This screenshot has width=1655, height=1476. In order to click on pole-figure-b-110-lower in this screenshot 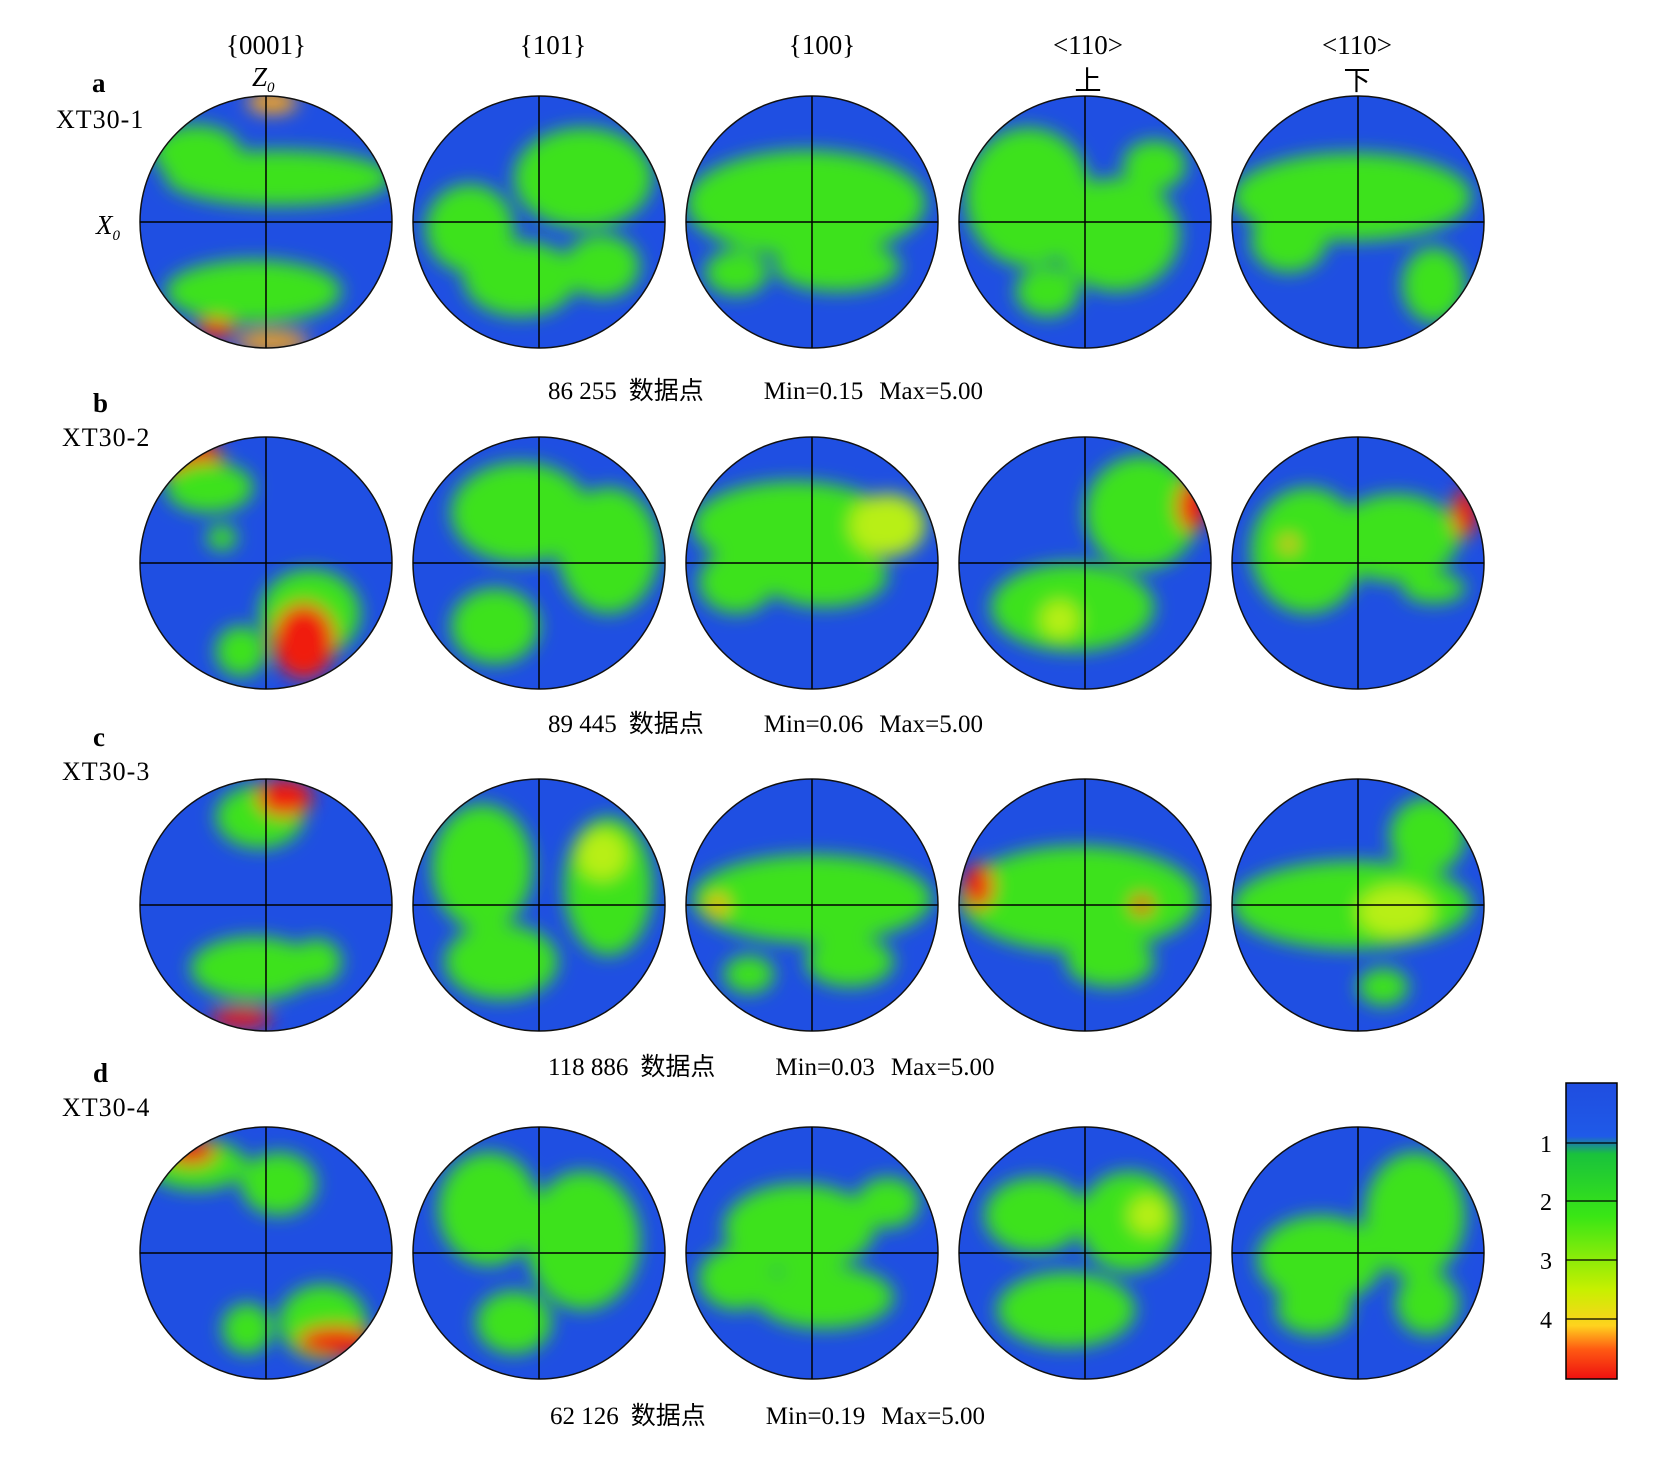, I will do `click(1358, 563)`.